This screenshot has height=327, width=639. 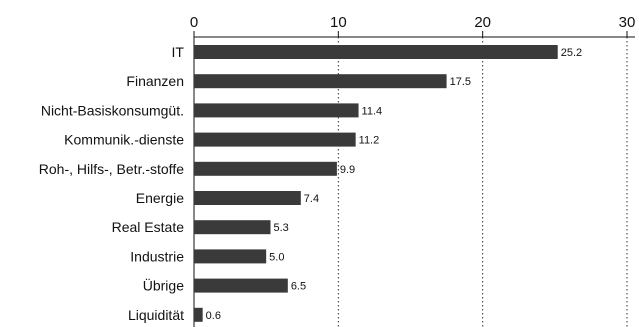 I want to click on value-label-6: 5.3, so click(x=280, y=228).